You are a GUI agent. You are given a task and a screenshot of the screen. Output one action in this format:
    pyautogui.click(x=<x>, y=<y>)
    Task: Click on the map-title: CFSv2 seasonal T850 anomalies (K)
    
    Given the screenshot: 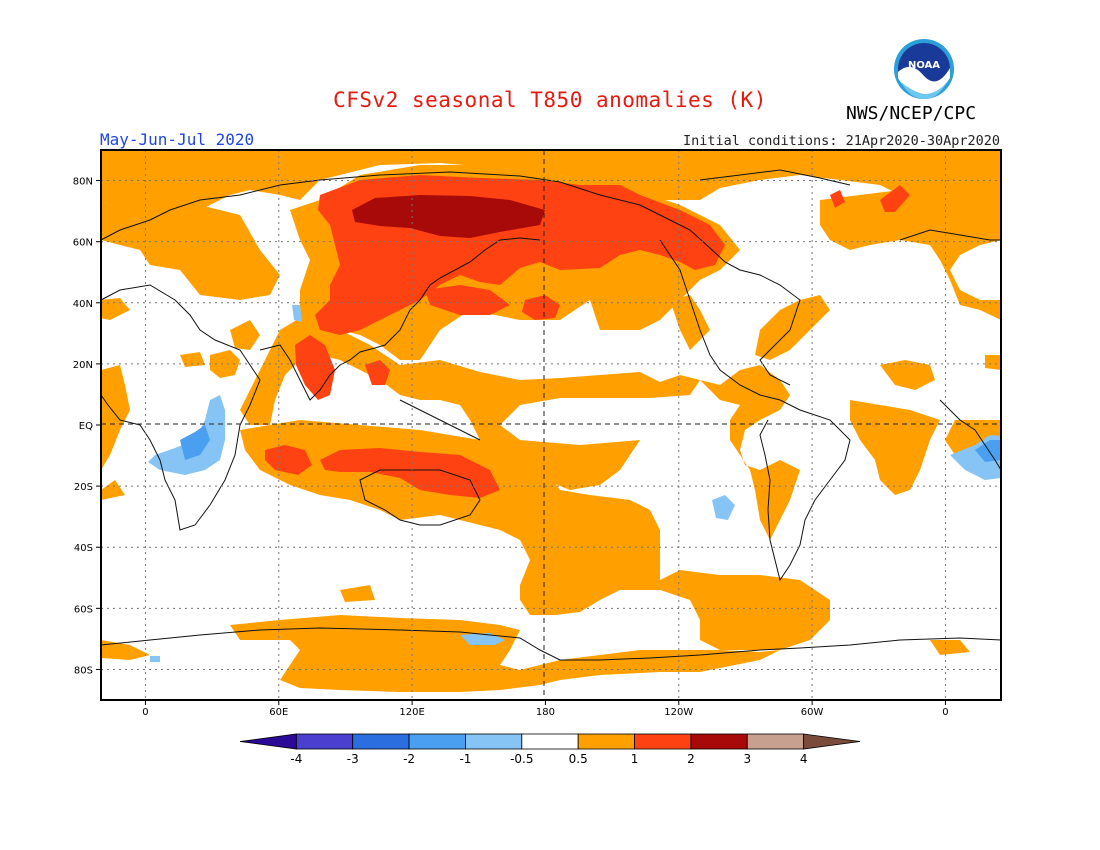 What is the action you would take?
    pyautogui.click(x=550, y=100)
    